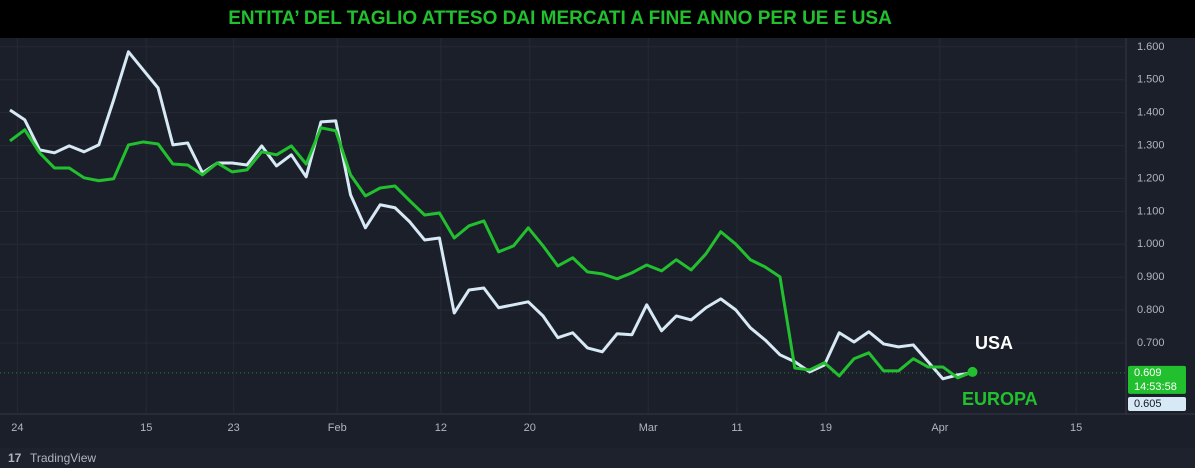 This screenshot has width=1195, height=468. Describe the element at coordinates (1151, 145) in the screenshot. I see `y-tick-label: 1.300` at that location.